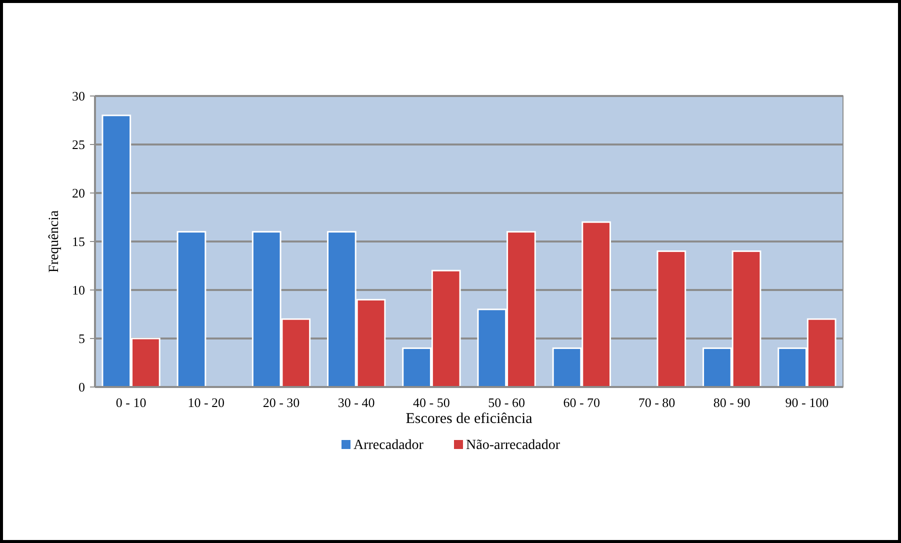 This screenshot has height=543, width=901. What do you see at coordinates (506, 402) in the screenshot?
I see `x-tick-label: 50 - 60` at bounding box center [506, 402].